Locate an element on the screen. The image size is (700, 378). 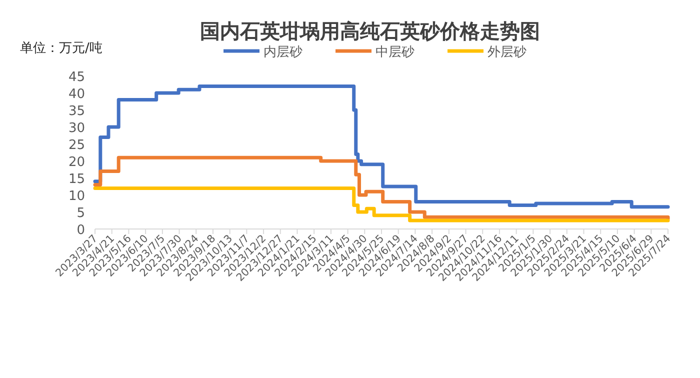
ytick: 10 is located at coordinates (76, 196).